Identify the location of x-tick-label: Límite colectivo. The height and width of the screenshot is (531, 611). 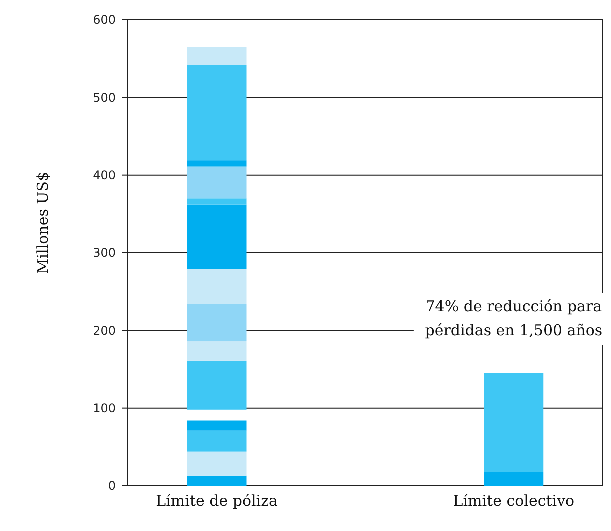
(514, 501).